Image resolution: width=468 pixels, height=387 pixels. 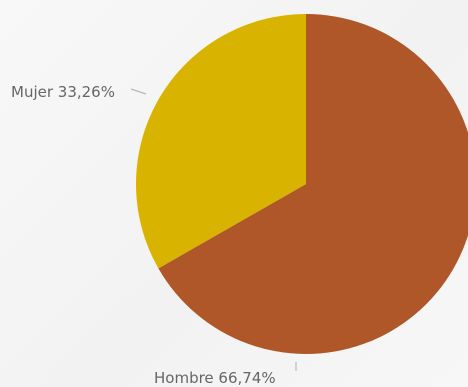 I want to click on mujer-leader-line, so click(x=138, y=91).